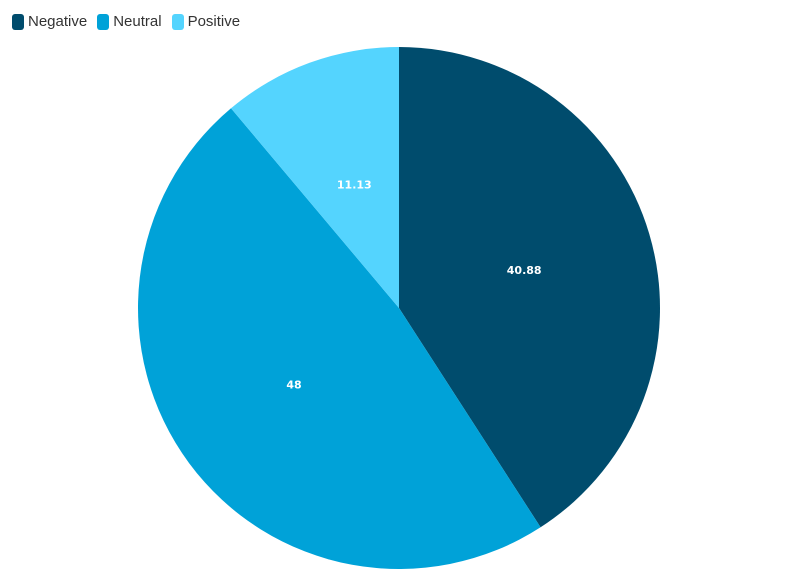 This screenshot has width=796, height=575. Describe the element at coordinates (214, 21) in the screenshot. I see `legend-label-positive: Positive` at that location.